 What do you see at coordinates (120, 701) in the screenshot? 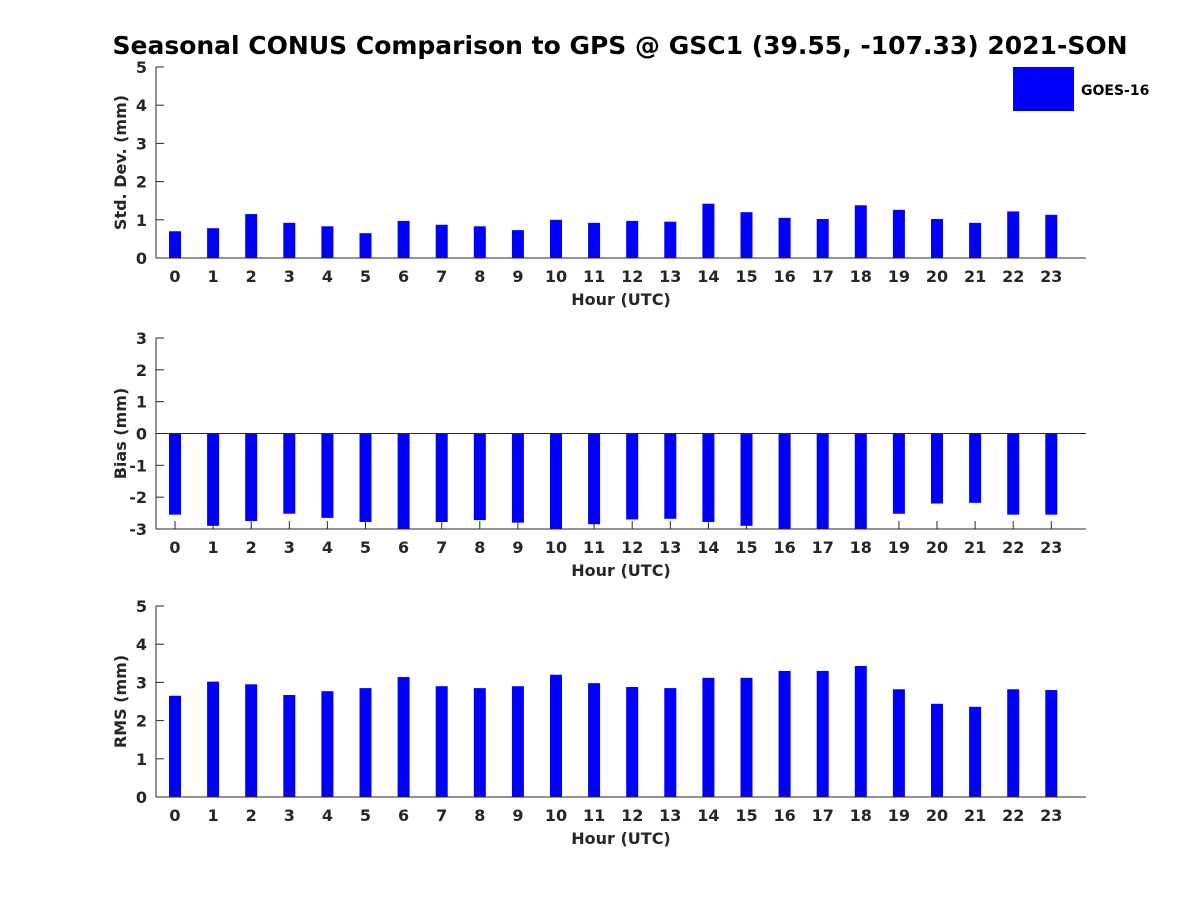
I see `y-axis-label: RMS (mm)` at bounding box center [120, 701].